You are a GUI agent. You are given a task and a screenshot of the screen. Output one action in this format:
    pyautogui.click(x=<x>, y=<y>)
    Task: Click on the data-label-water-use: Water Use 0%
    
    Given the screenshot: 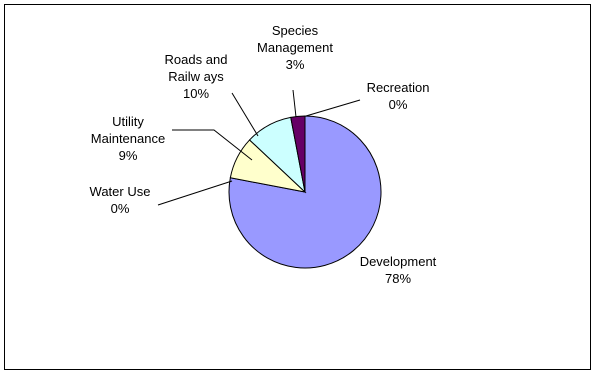 What is the action you would take?
    pyautogui.click(x=120, y=200)
    